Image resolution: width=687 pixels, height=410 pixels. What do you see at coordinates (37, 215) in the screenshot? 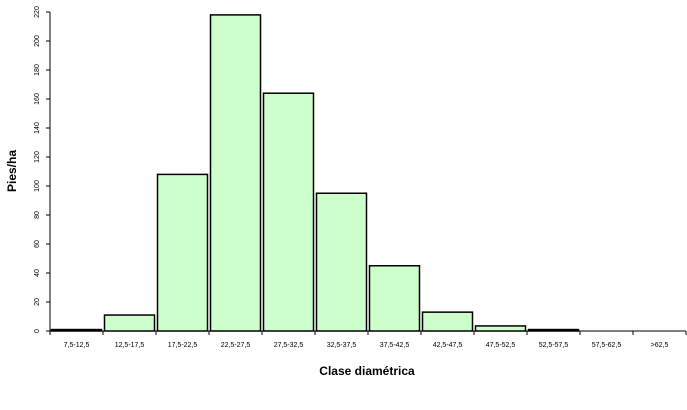
I see `y-tick-label: 80` at bounding box center [37, 215].